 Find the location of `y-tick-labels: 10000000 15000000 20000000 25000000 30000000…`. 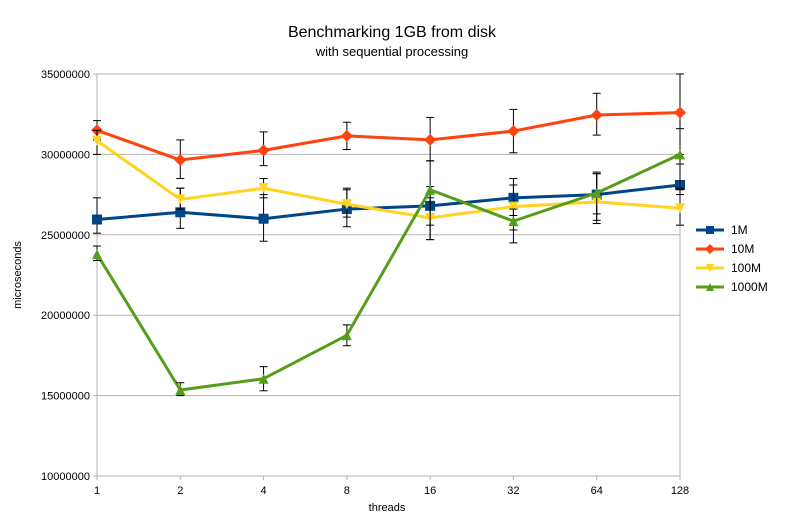

y-tick-labels: 10000000 15000000 20000000 25000000 30000000… is located at coordinates (65, 276).